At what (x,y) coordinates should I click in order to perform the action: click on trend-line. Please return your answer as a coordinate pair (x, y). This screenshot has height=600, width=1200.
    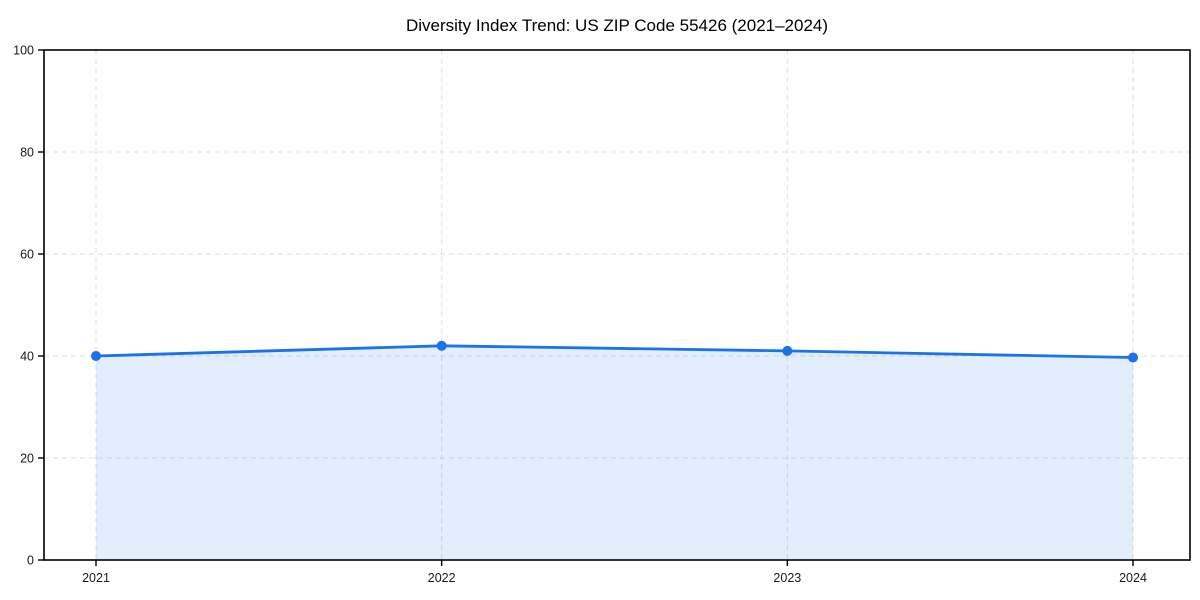
    Looking at the image, I should click on (614, 351).